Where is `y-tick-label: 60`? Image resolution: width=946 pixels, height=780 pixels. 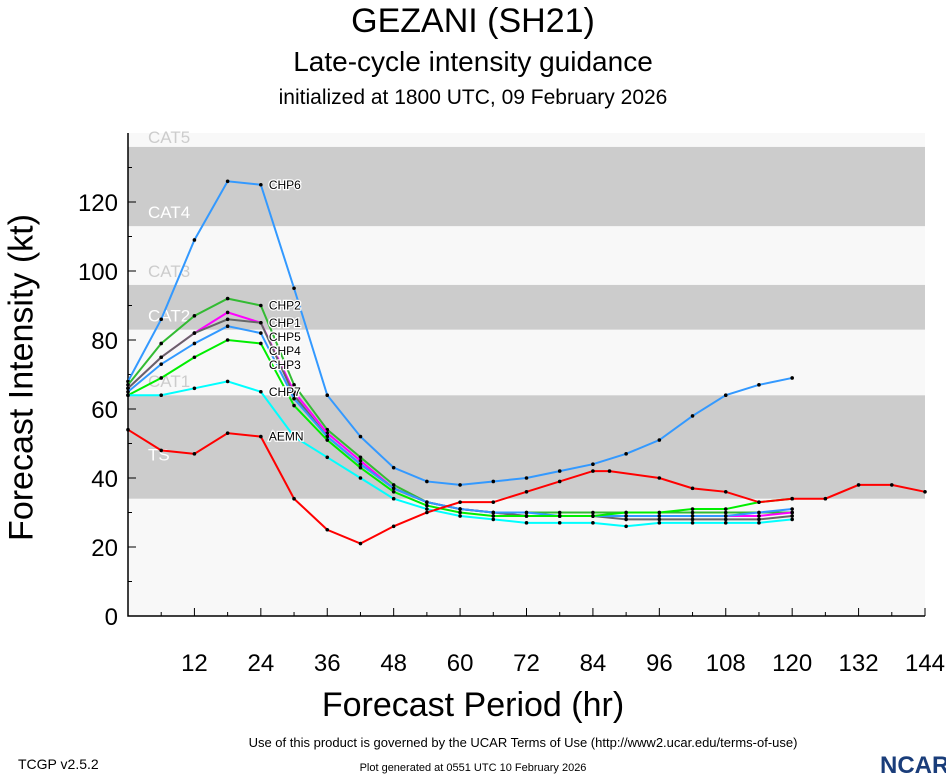 y-tick-label: 60 is located at coordinates (104, 410).